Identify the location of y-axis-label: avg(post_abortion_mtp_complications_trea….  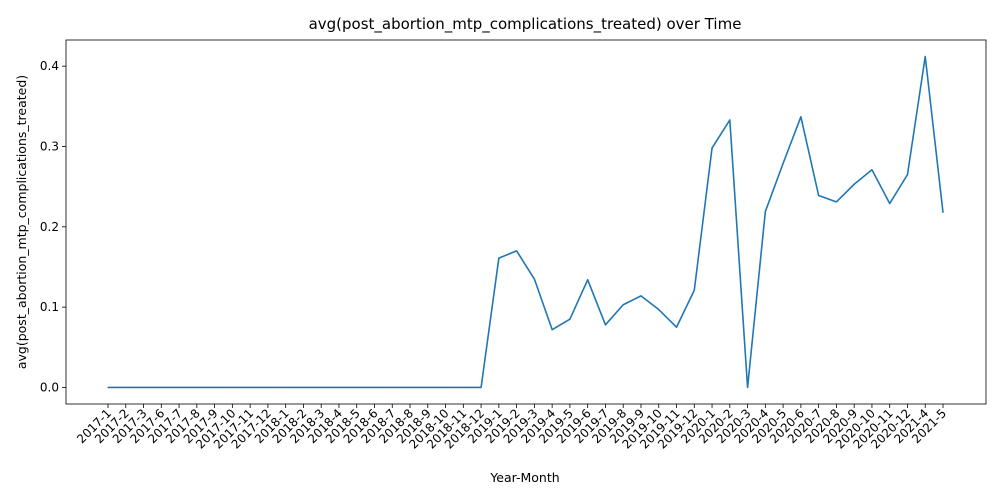
(21, 222).